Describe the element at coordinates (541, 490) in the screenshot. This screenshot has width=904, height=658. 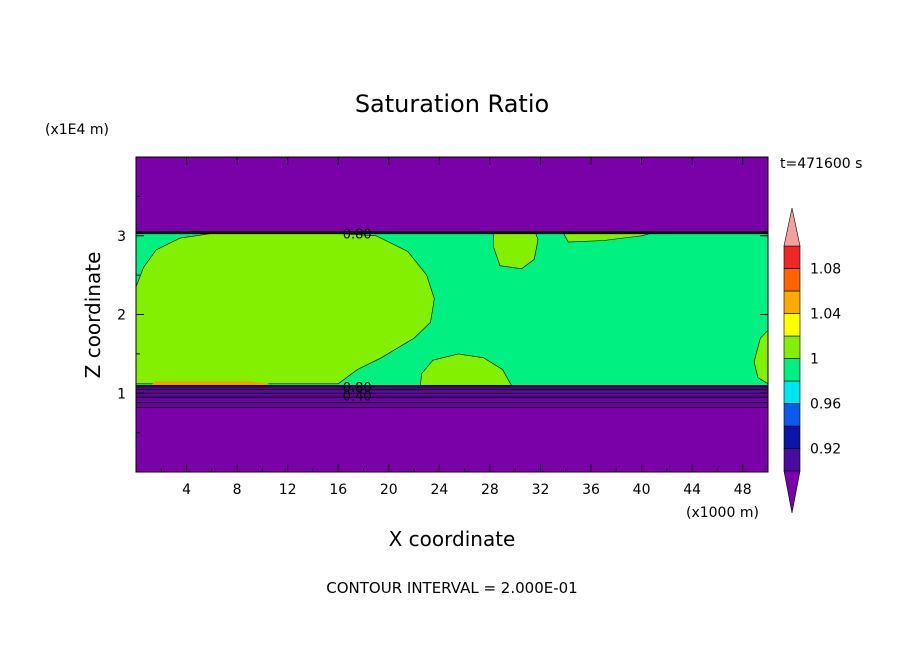
I see `x-tick-label: 32` at that location.